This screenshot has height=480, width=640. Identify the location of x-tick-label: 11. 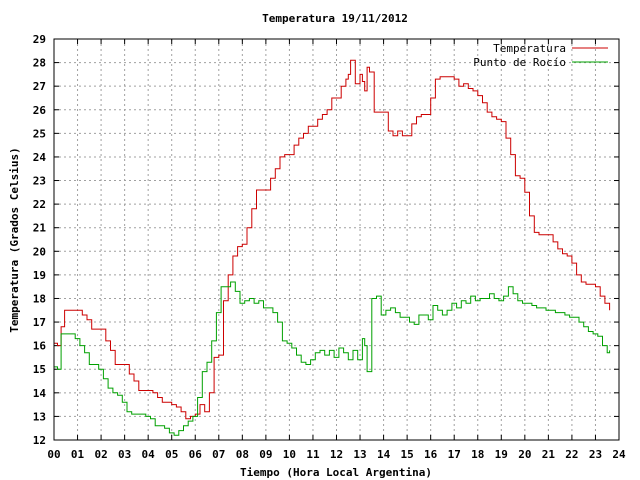
(313, 454).